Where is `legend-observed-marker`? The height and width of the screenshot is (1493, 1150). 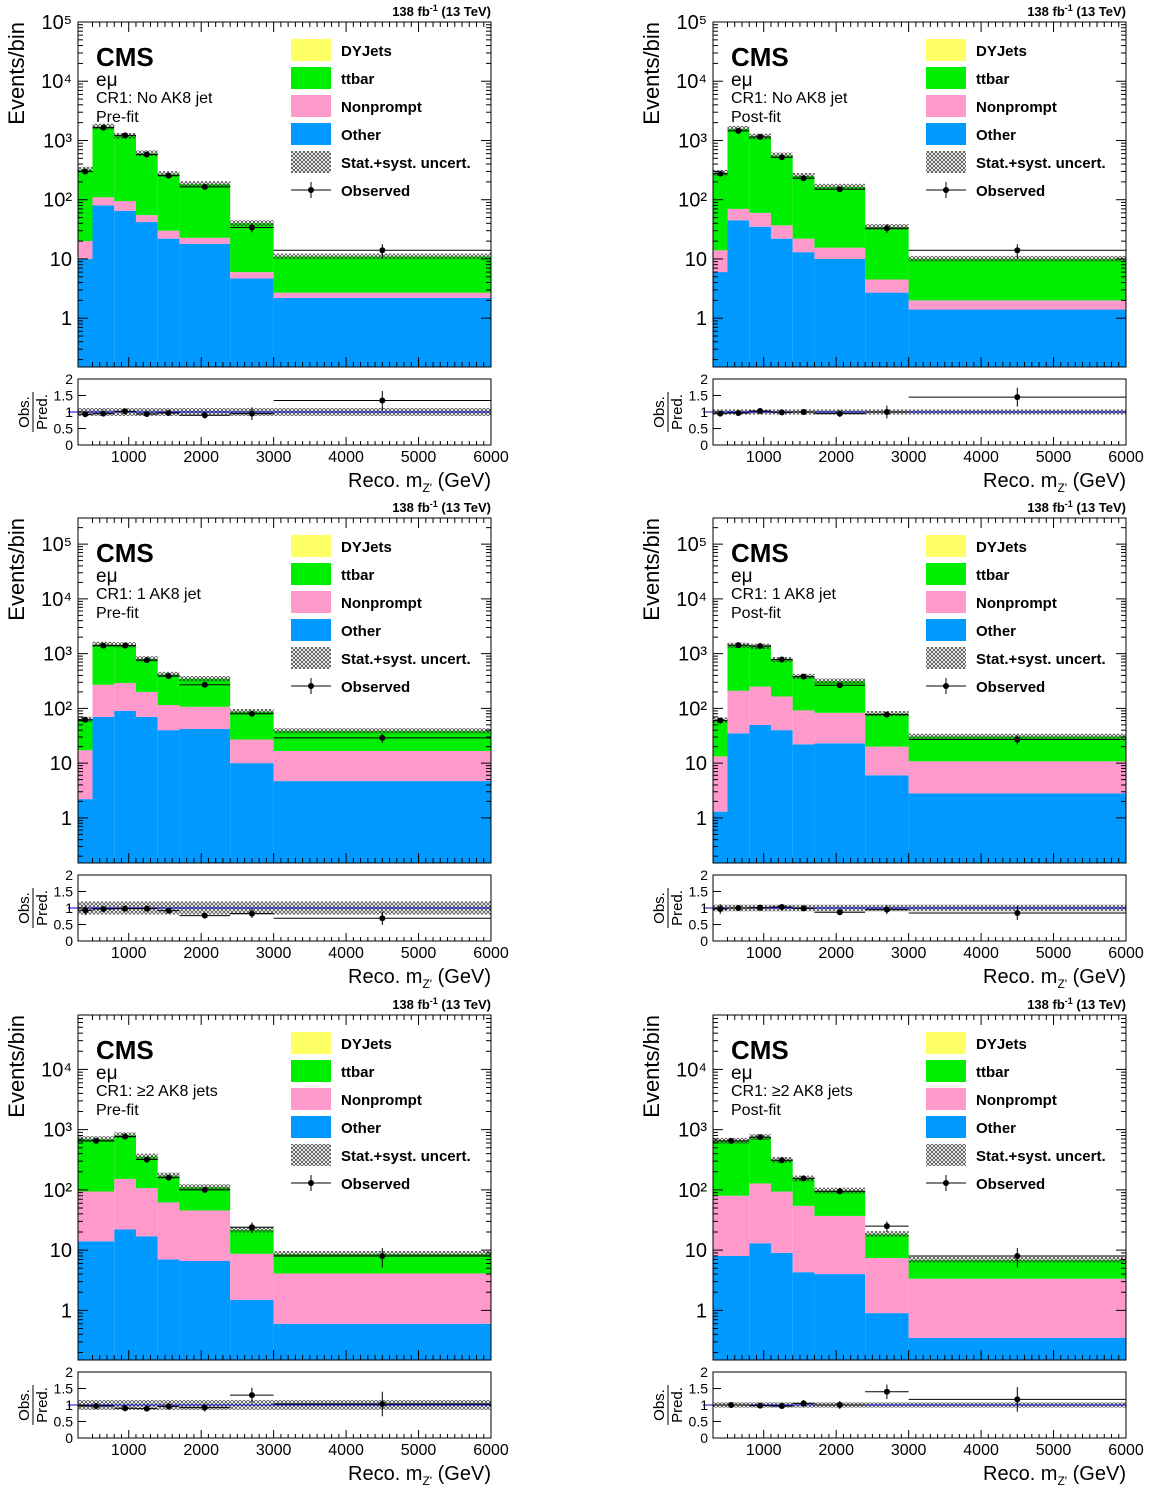
legend-observed-marker is located at coordinates (946, 190).